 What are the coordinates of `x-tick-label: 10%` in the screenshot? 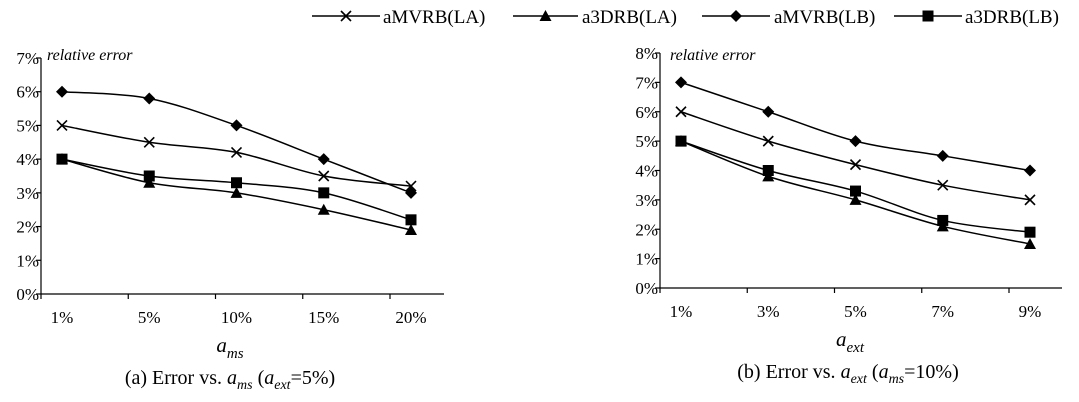 It's located at (236, 317).